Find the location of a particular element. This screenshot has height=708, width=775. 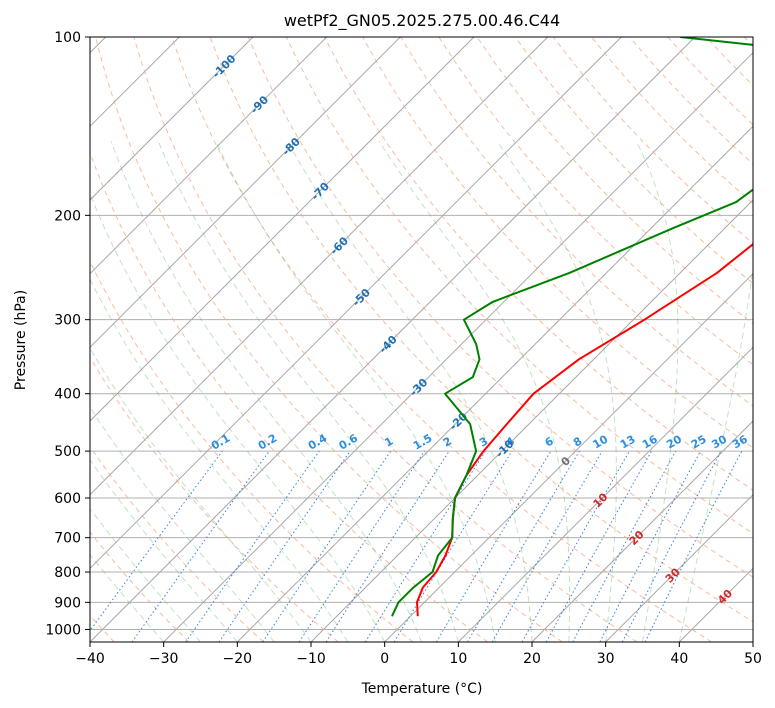

y-tick-label: 600 is located at coordinates (67, 499).